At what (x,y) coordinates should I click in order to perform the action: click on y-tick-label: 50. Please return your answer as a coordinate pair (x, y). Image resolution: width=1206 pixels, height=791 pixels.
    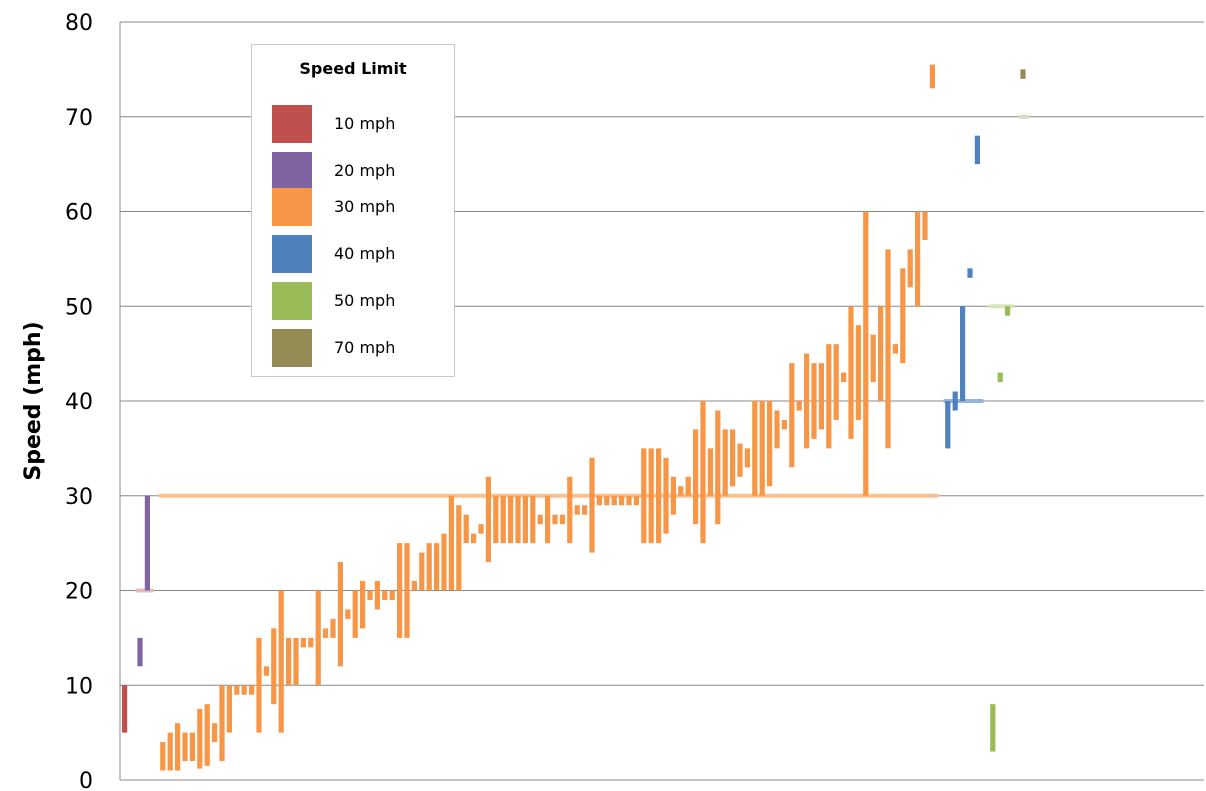
    Looking at the image, I should click on (79, 307).